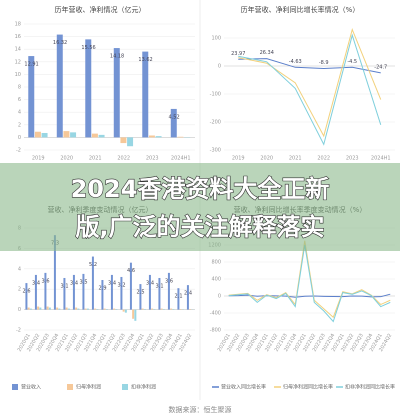  What do you see at coordinates (308, 387) in the screenshot?
I see `legend-label: 归母净利润同比增长率` at bounding box center [308, 387].